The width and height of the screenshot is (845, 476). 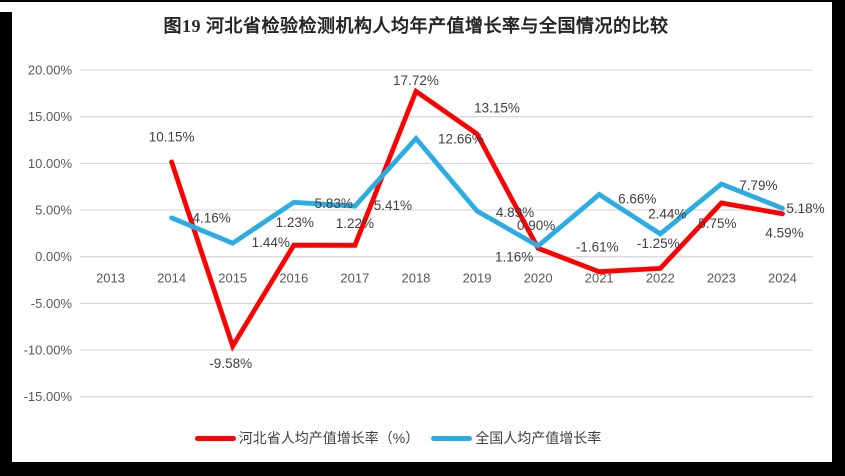 I want to click on data-label: 6.66%, so click(x=637, y=198).